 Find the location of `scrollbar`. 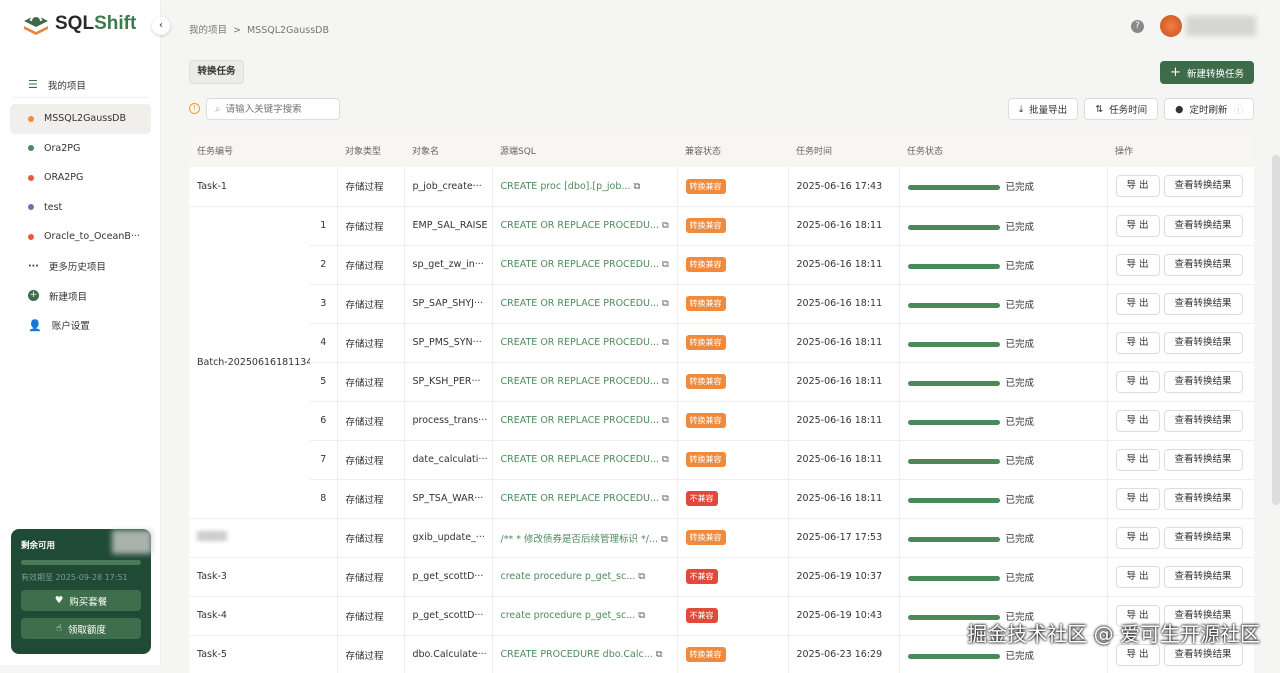

scrollbar is located at coordinates (1276, 330).